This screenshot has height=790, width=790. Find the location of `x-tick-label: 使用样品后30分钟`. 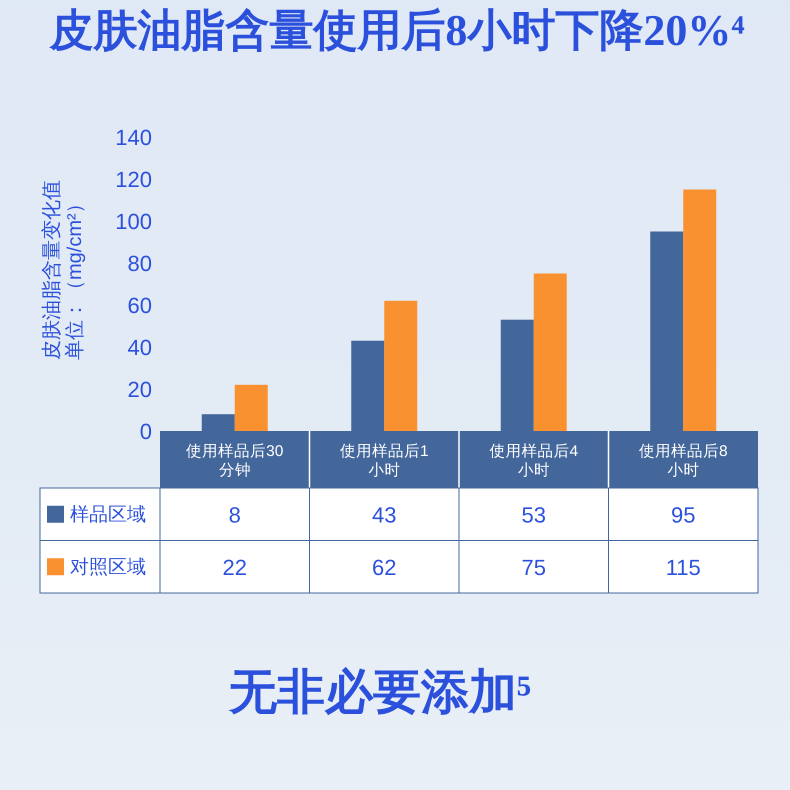

x-tick-label: 使用样品后30分钟 is located at coordinates (235, 460).